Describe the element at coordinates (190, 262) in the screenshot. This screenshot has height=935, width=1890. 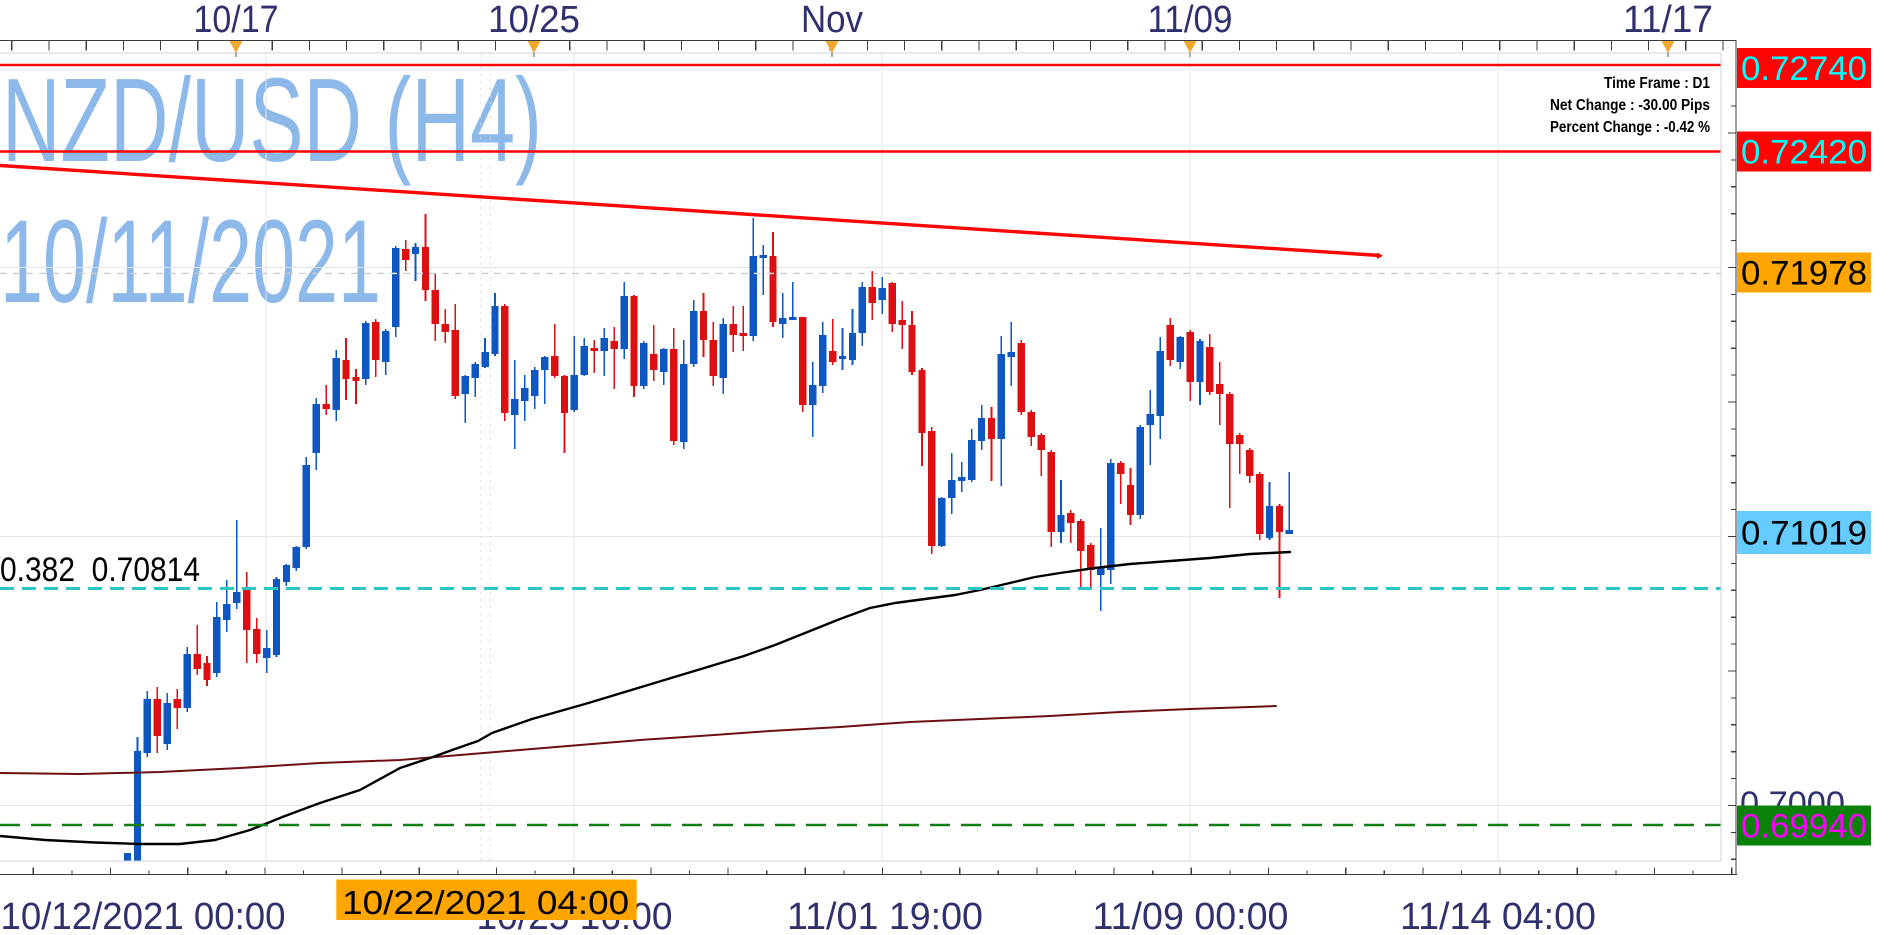
I see `svg-text: 10/11/2021` at that location.